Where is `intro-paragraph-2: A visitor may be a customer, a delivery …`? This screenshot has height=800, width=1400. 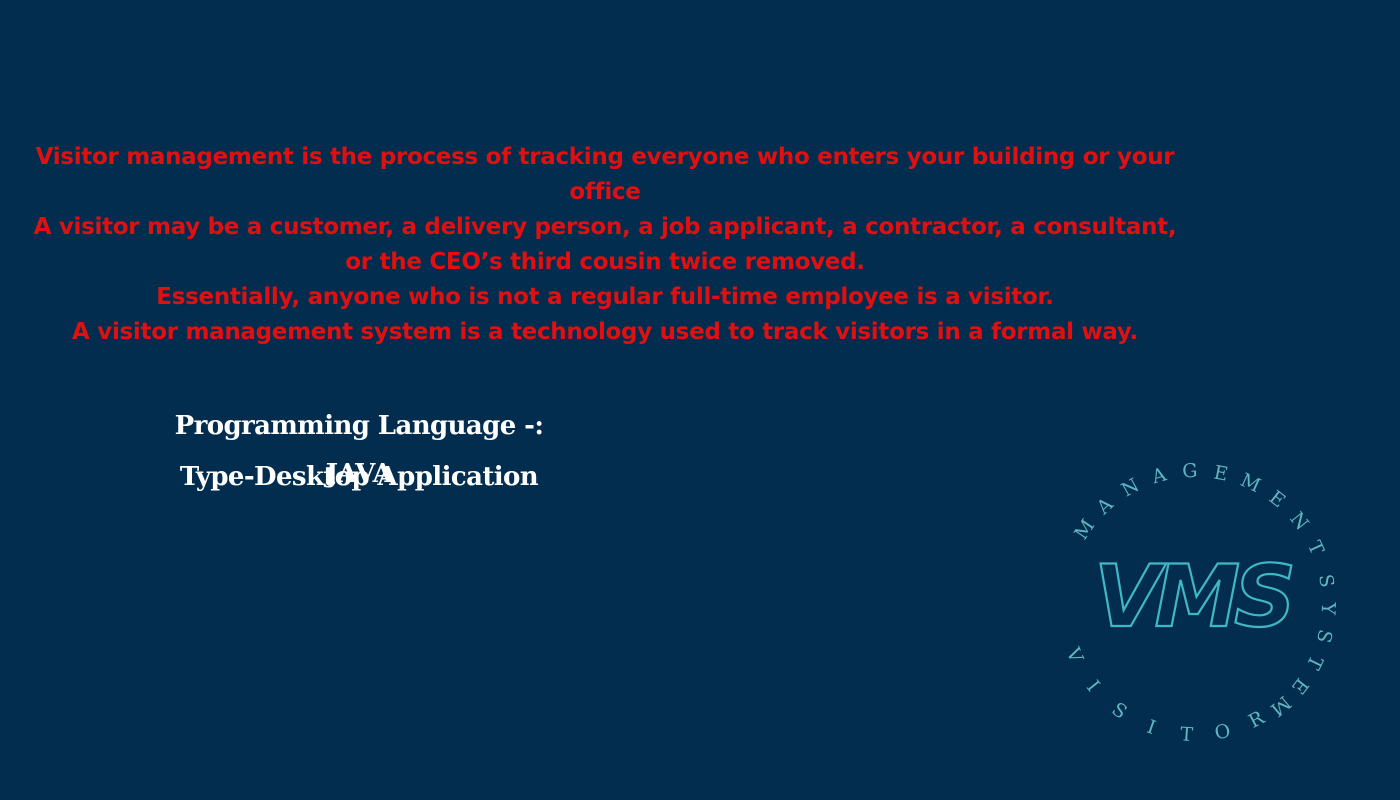 intro-paragraph-2: A visitor may be a customer, a delivery … is located at coordinates (605, 244).